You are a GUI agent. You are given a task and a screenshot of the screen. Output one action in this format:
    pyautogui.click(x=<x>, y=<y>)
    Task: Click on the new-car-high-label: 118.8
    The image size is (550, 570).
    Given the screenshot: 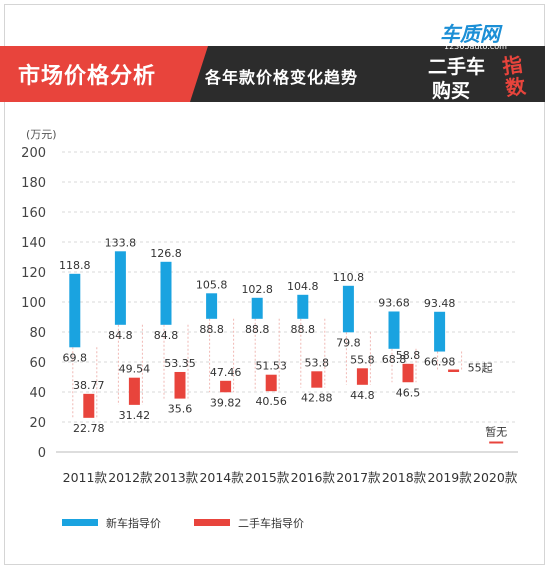 What is the action you would take?
    pyautogui.click(x=75, y=265)
    